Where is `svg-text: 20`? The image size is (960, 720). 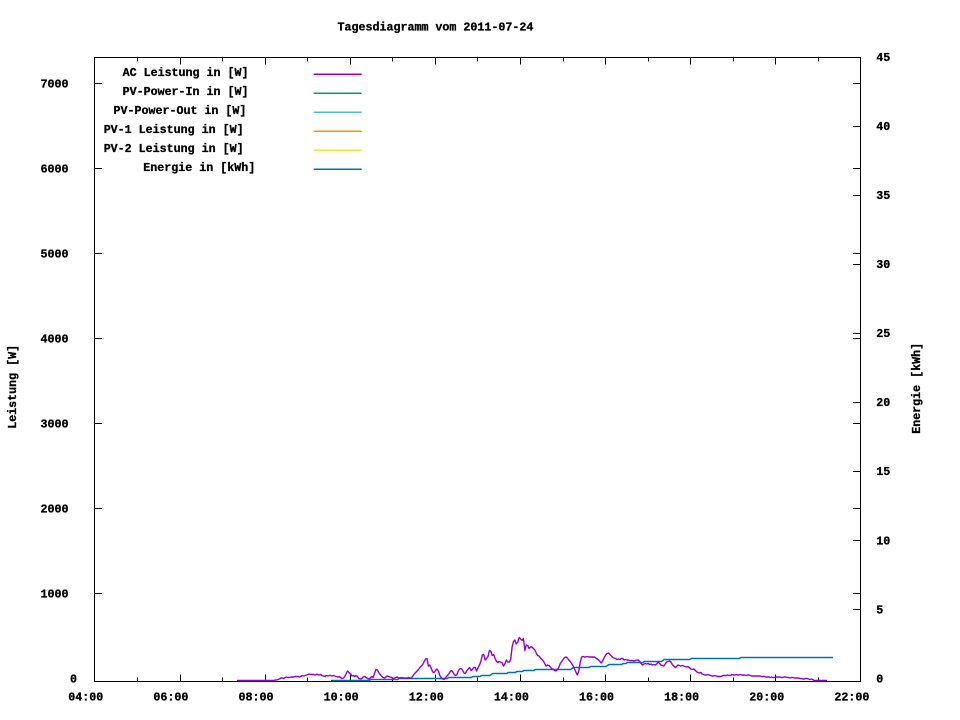
svg-text: 20 is located at coordinates (883, 403).